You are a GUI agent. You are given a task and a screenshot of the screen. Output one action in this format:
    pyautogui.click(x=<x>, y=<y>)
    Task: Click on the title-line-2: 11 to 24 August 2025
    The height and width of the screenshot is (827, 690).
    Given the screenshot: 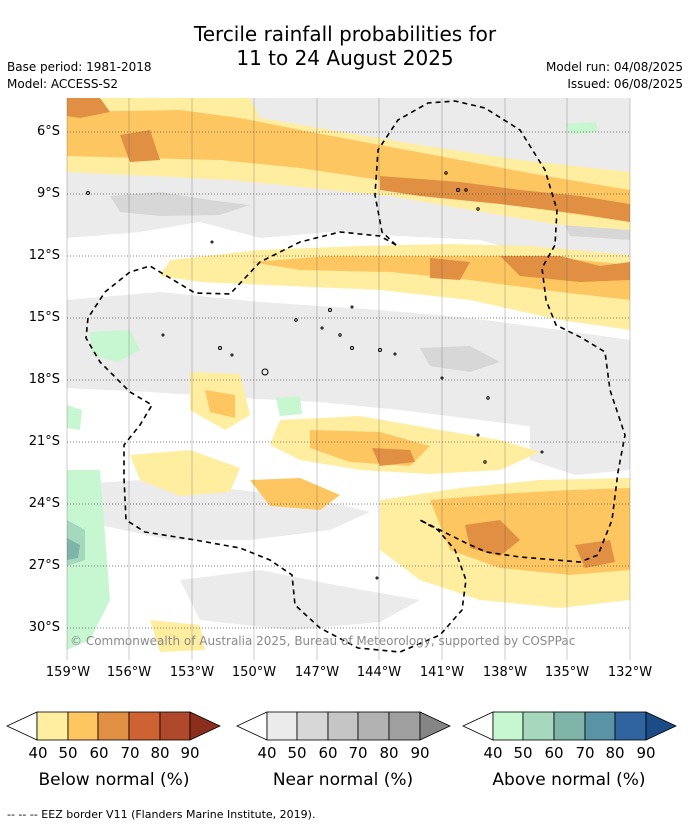 What is the action you would take?
    pyautogui.click(x=345, y=58)
    